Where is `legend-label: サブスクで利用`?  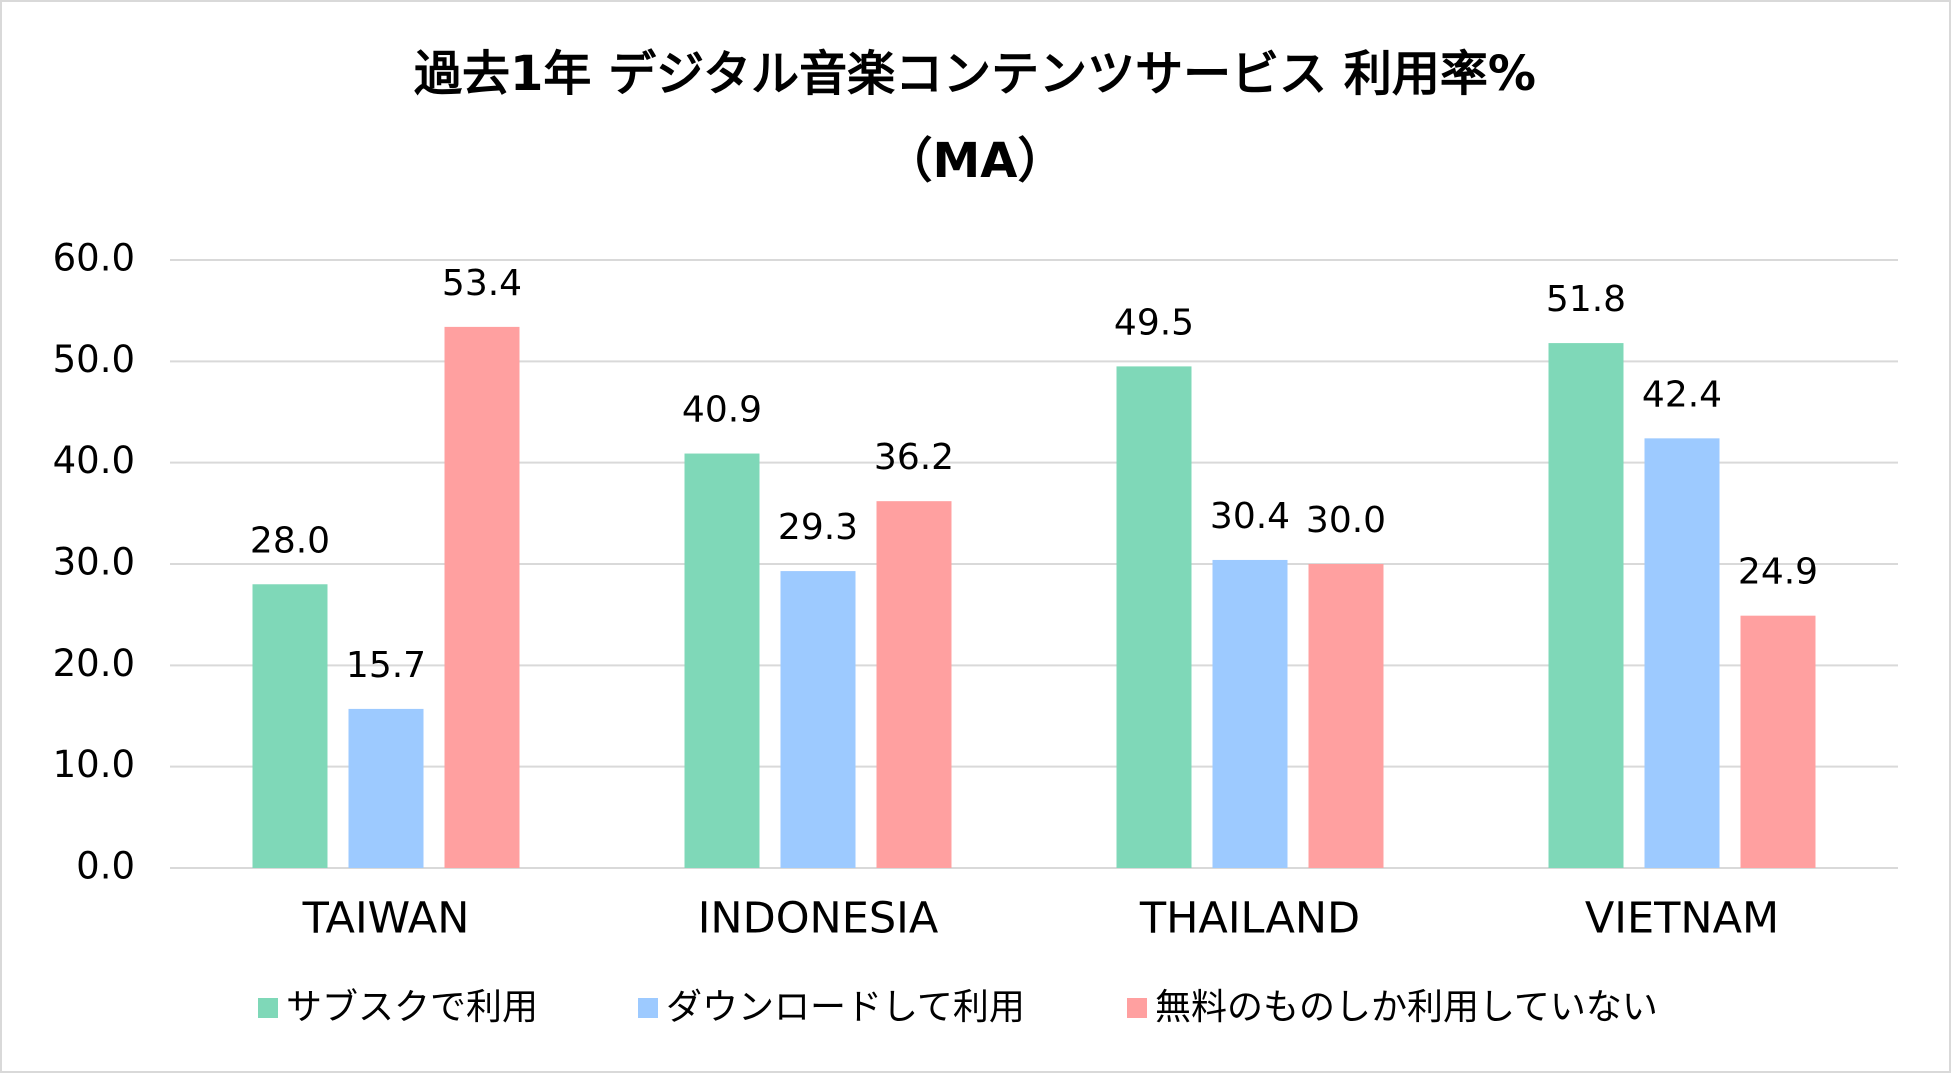
legend-label: サブスクで利用 is located at coordinates (412, 1007).